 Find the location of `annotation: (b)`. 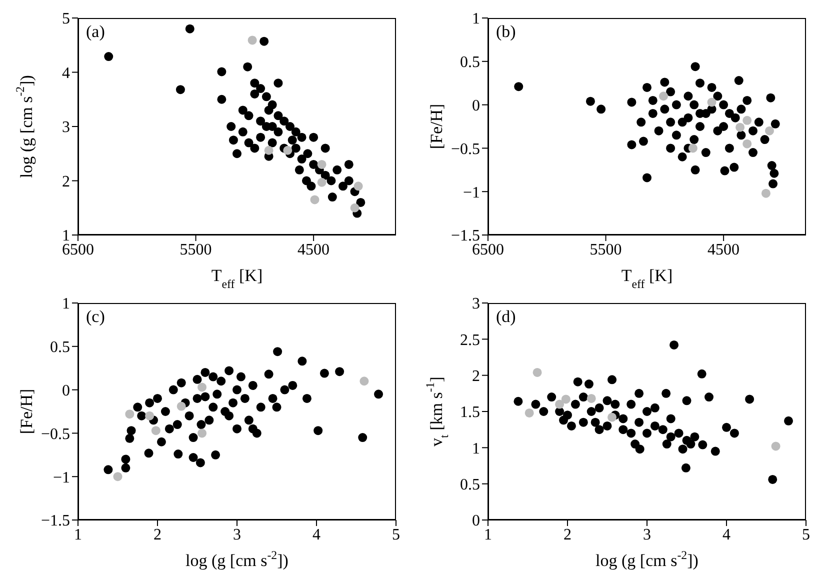

annotation: (b) is located at coordinates (506, 32).